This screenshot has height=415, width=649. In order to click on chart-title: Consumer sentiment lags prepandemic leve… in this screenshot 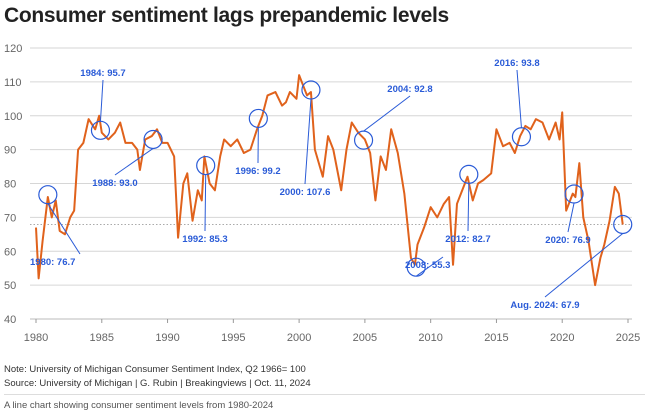, I will do `click(226, 15)`.